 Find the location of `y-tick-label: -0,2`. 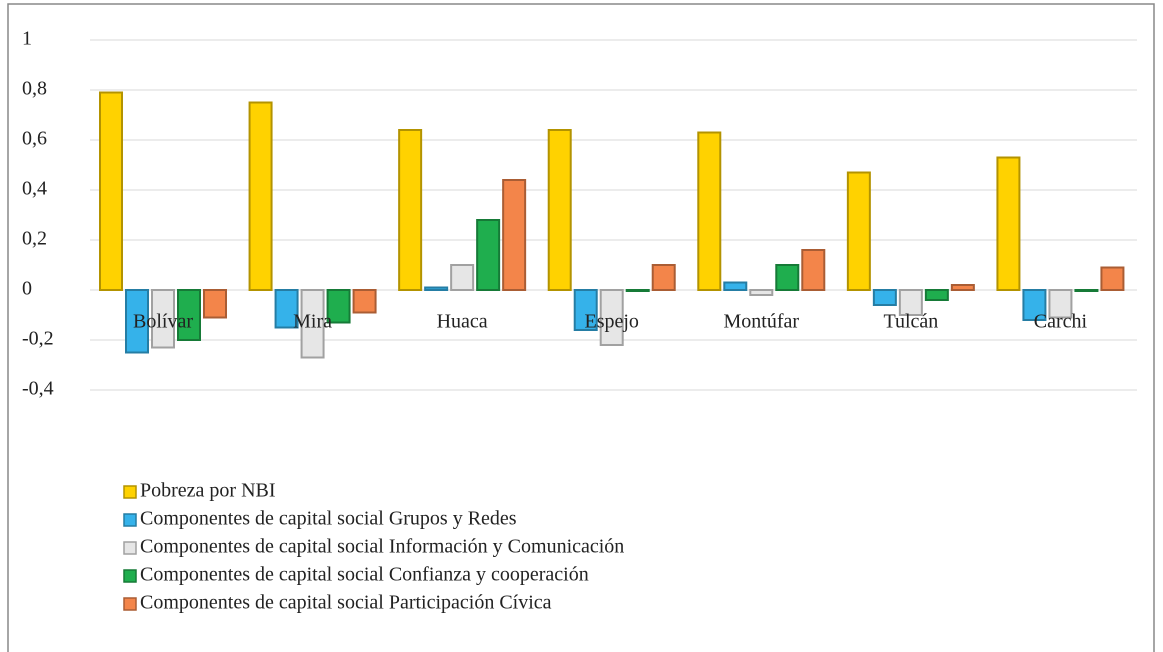

y-tick-label: -0,2 is located at coordinates (38, 339).